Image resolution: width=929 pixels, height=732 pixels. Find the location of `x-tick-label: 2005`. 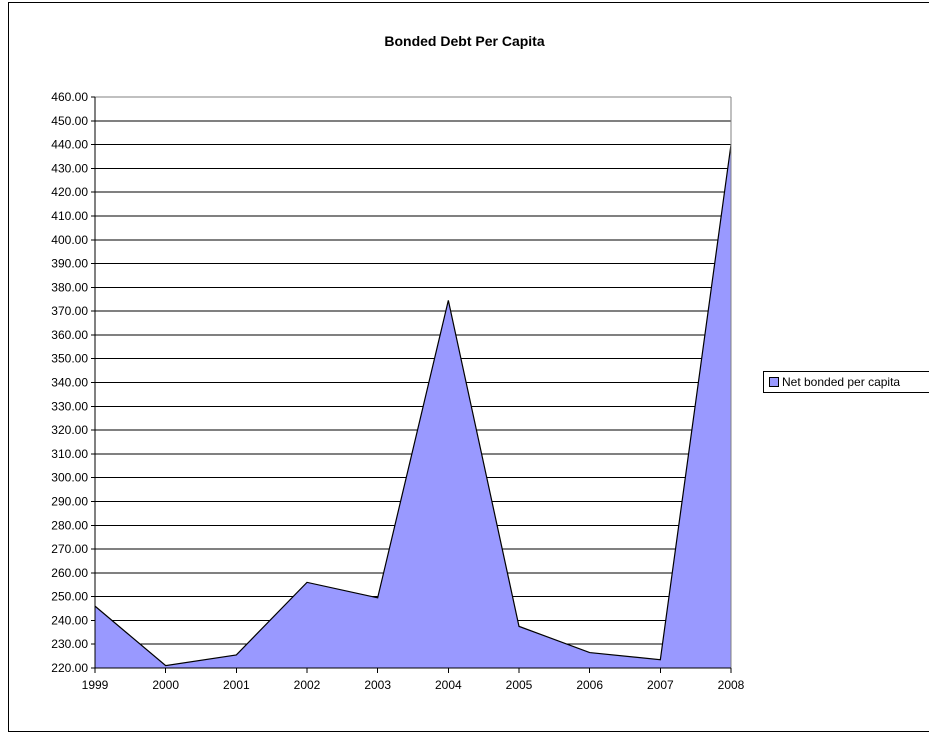

x-tick-label: 2005 is located at coordinates (519, 685).